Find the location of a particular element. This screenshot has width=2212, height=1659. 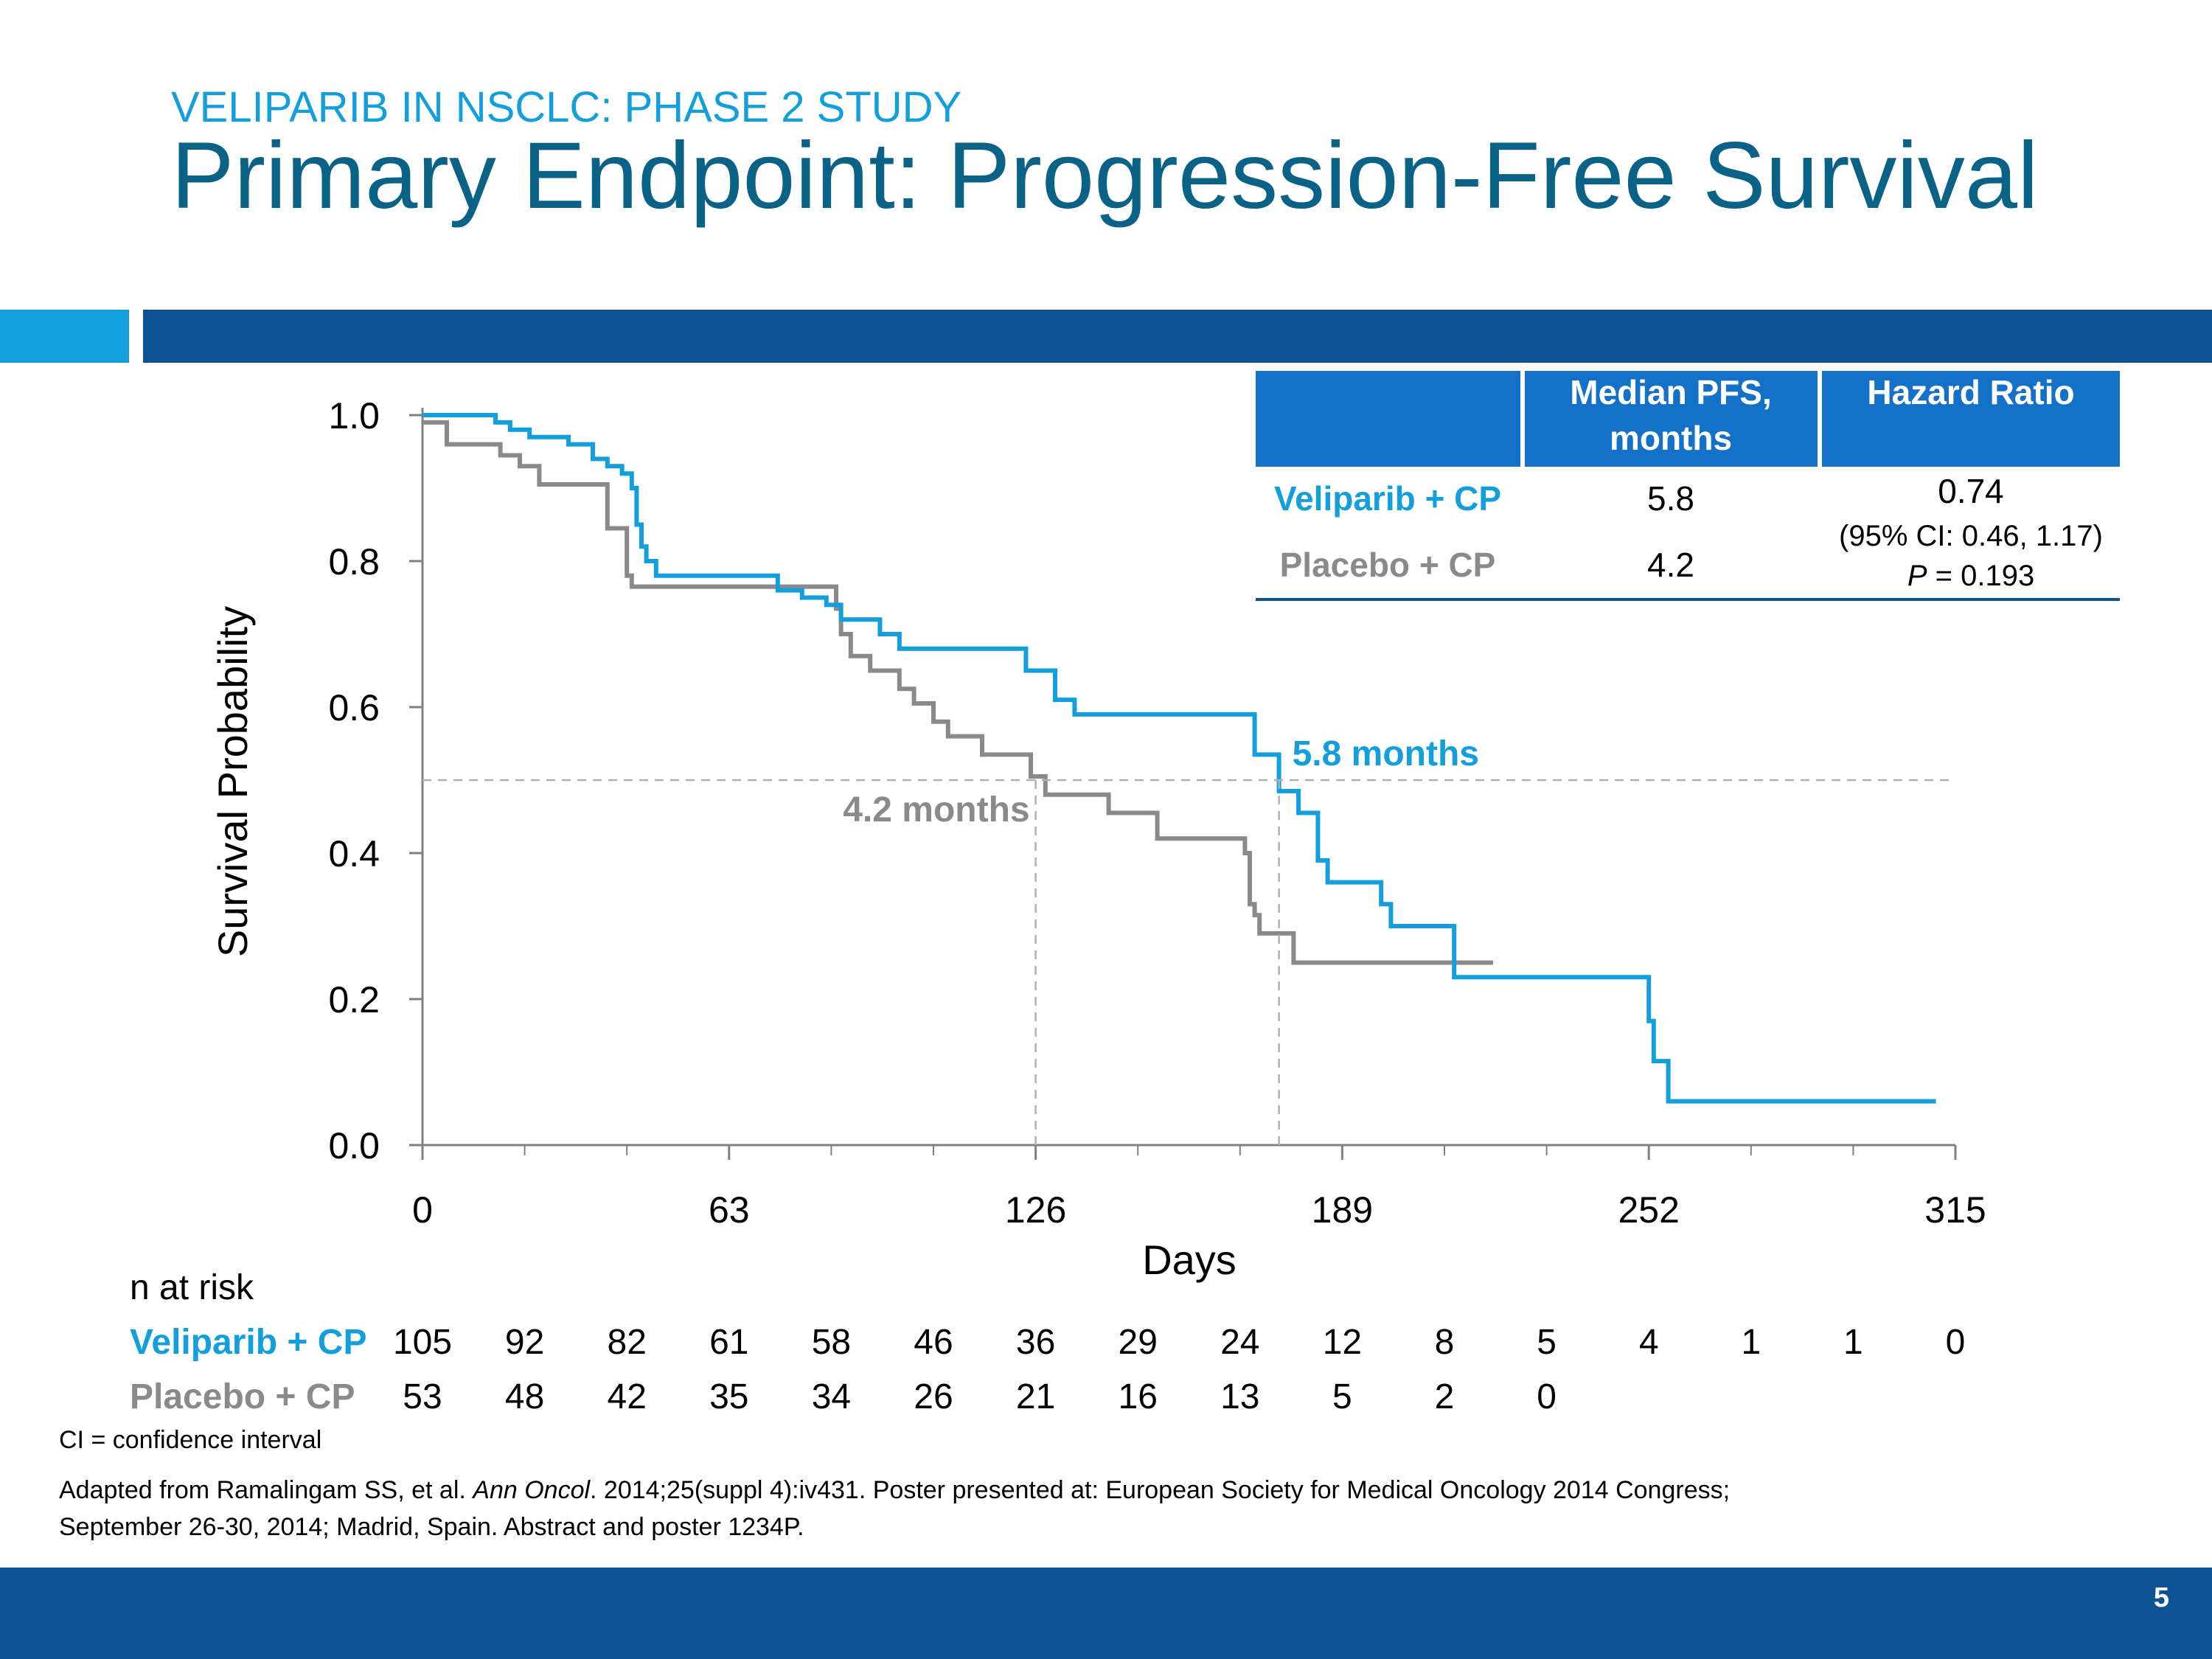

x-tick-label: 315 is located at coordinates (1955, 1210).